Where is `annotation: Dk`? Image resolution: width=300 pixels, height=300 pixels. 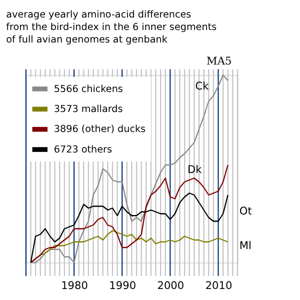
annotation: Dk is located at coordinates (195, 170).